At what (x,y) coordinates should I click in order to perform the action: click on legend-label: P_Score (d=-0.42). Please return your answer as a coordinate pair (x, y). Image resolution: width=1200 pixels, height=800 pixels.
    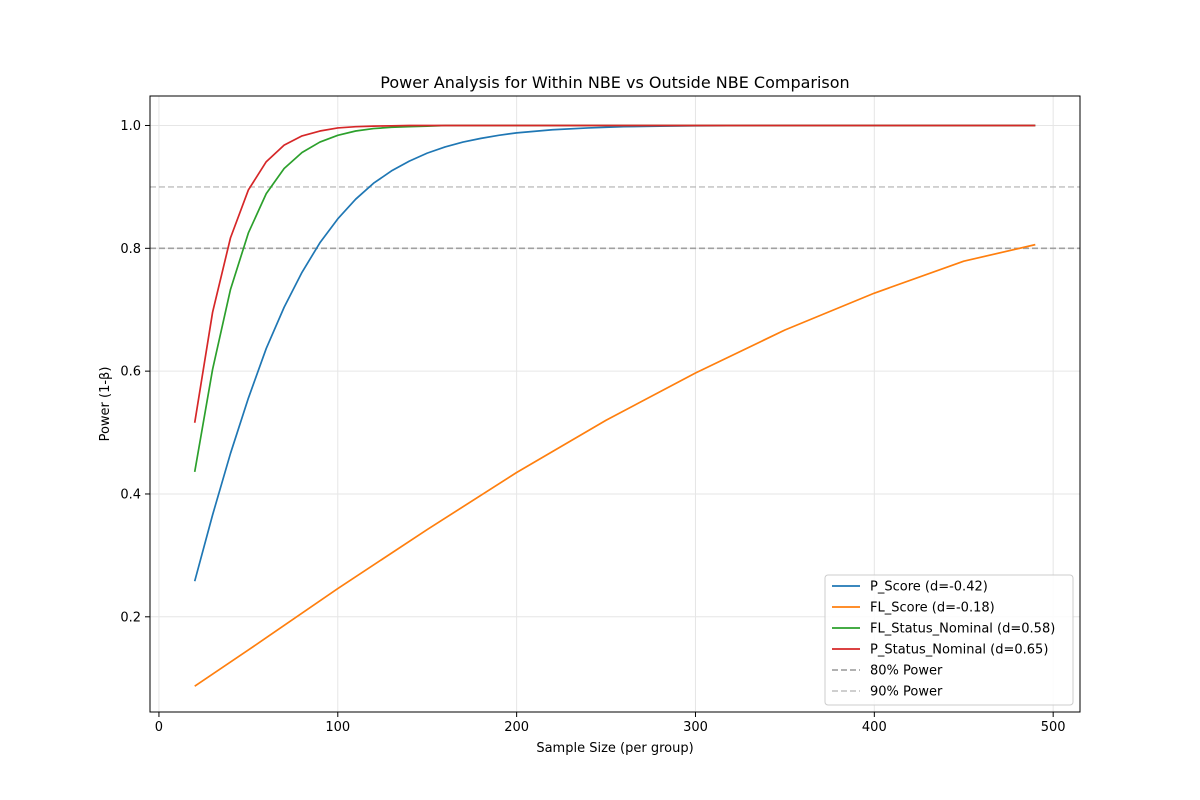
    Looking at the image, I should click on (929, 587).